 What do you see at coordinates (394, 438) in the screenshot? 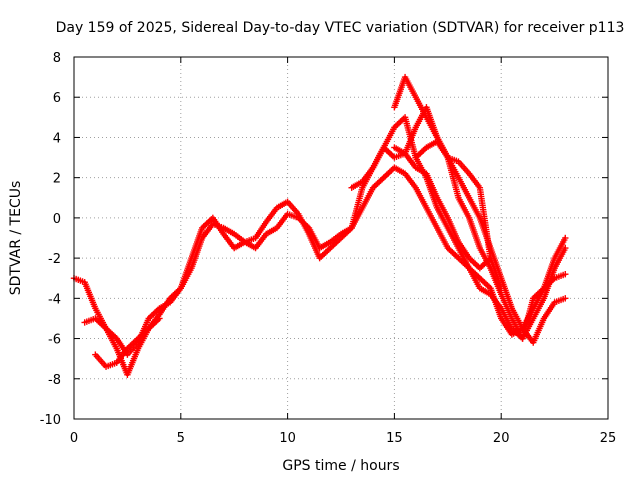
I see `x-tick-label: 15` at bounding box center [394, 438].